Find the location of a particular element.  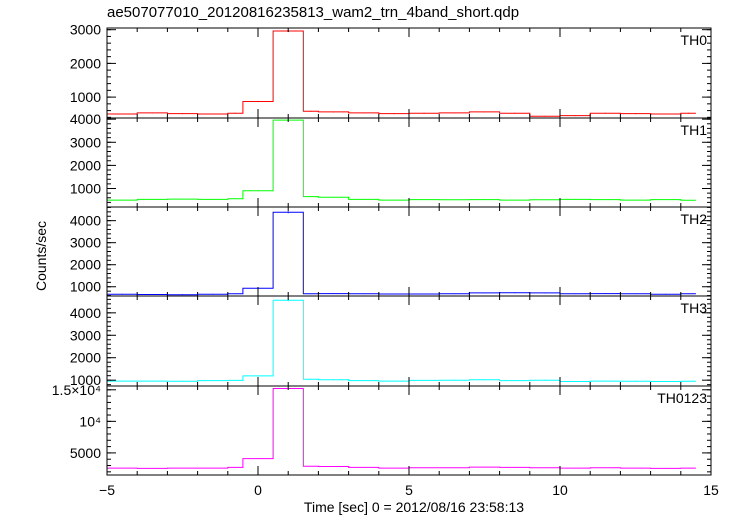

series-line-th0 is located at coordinates (401, 73).